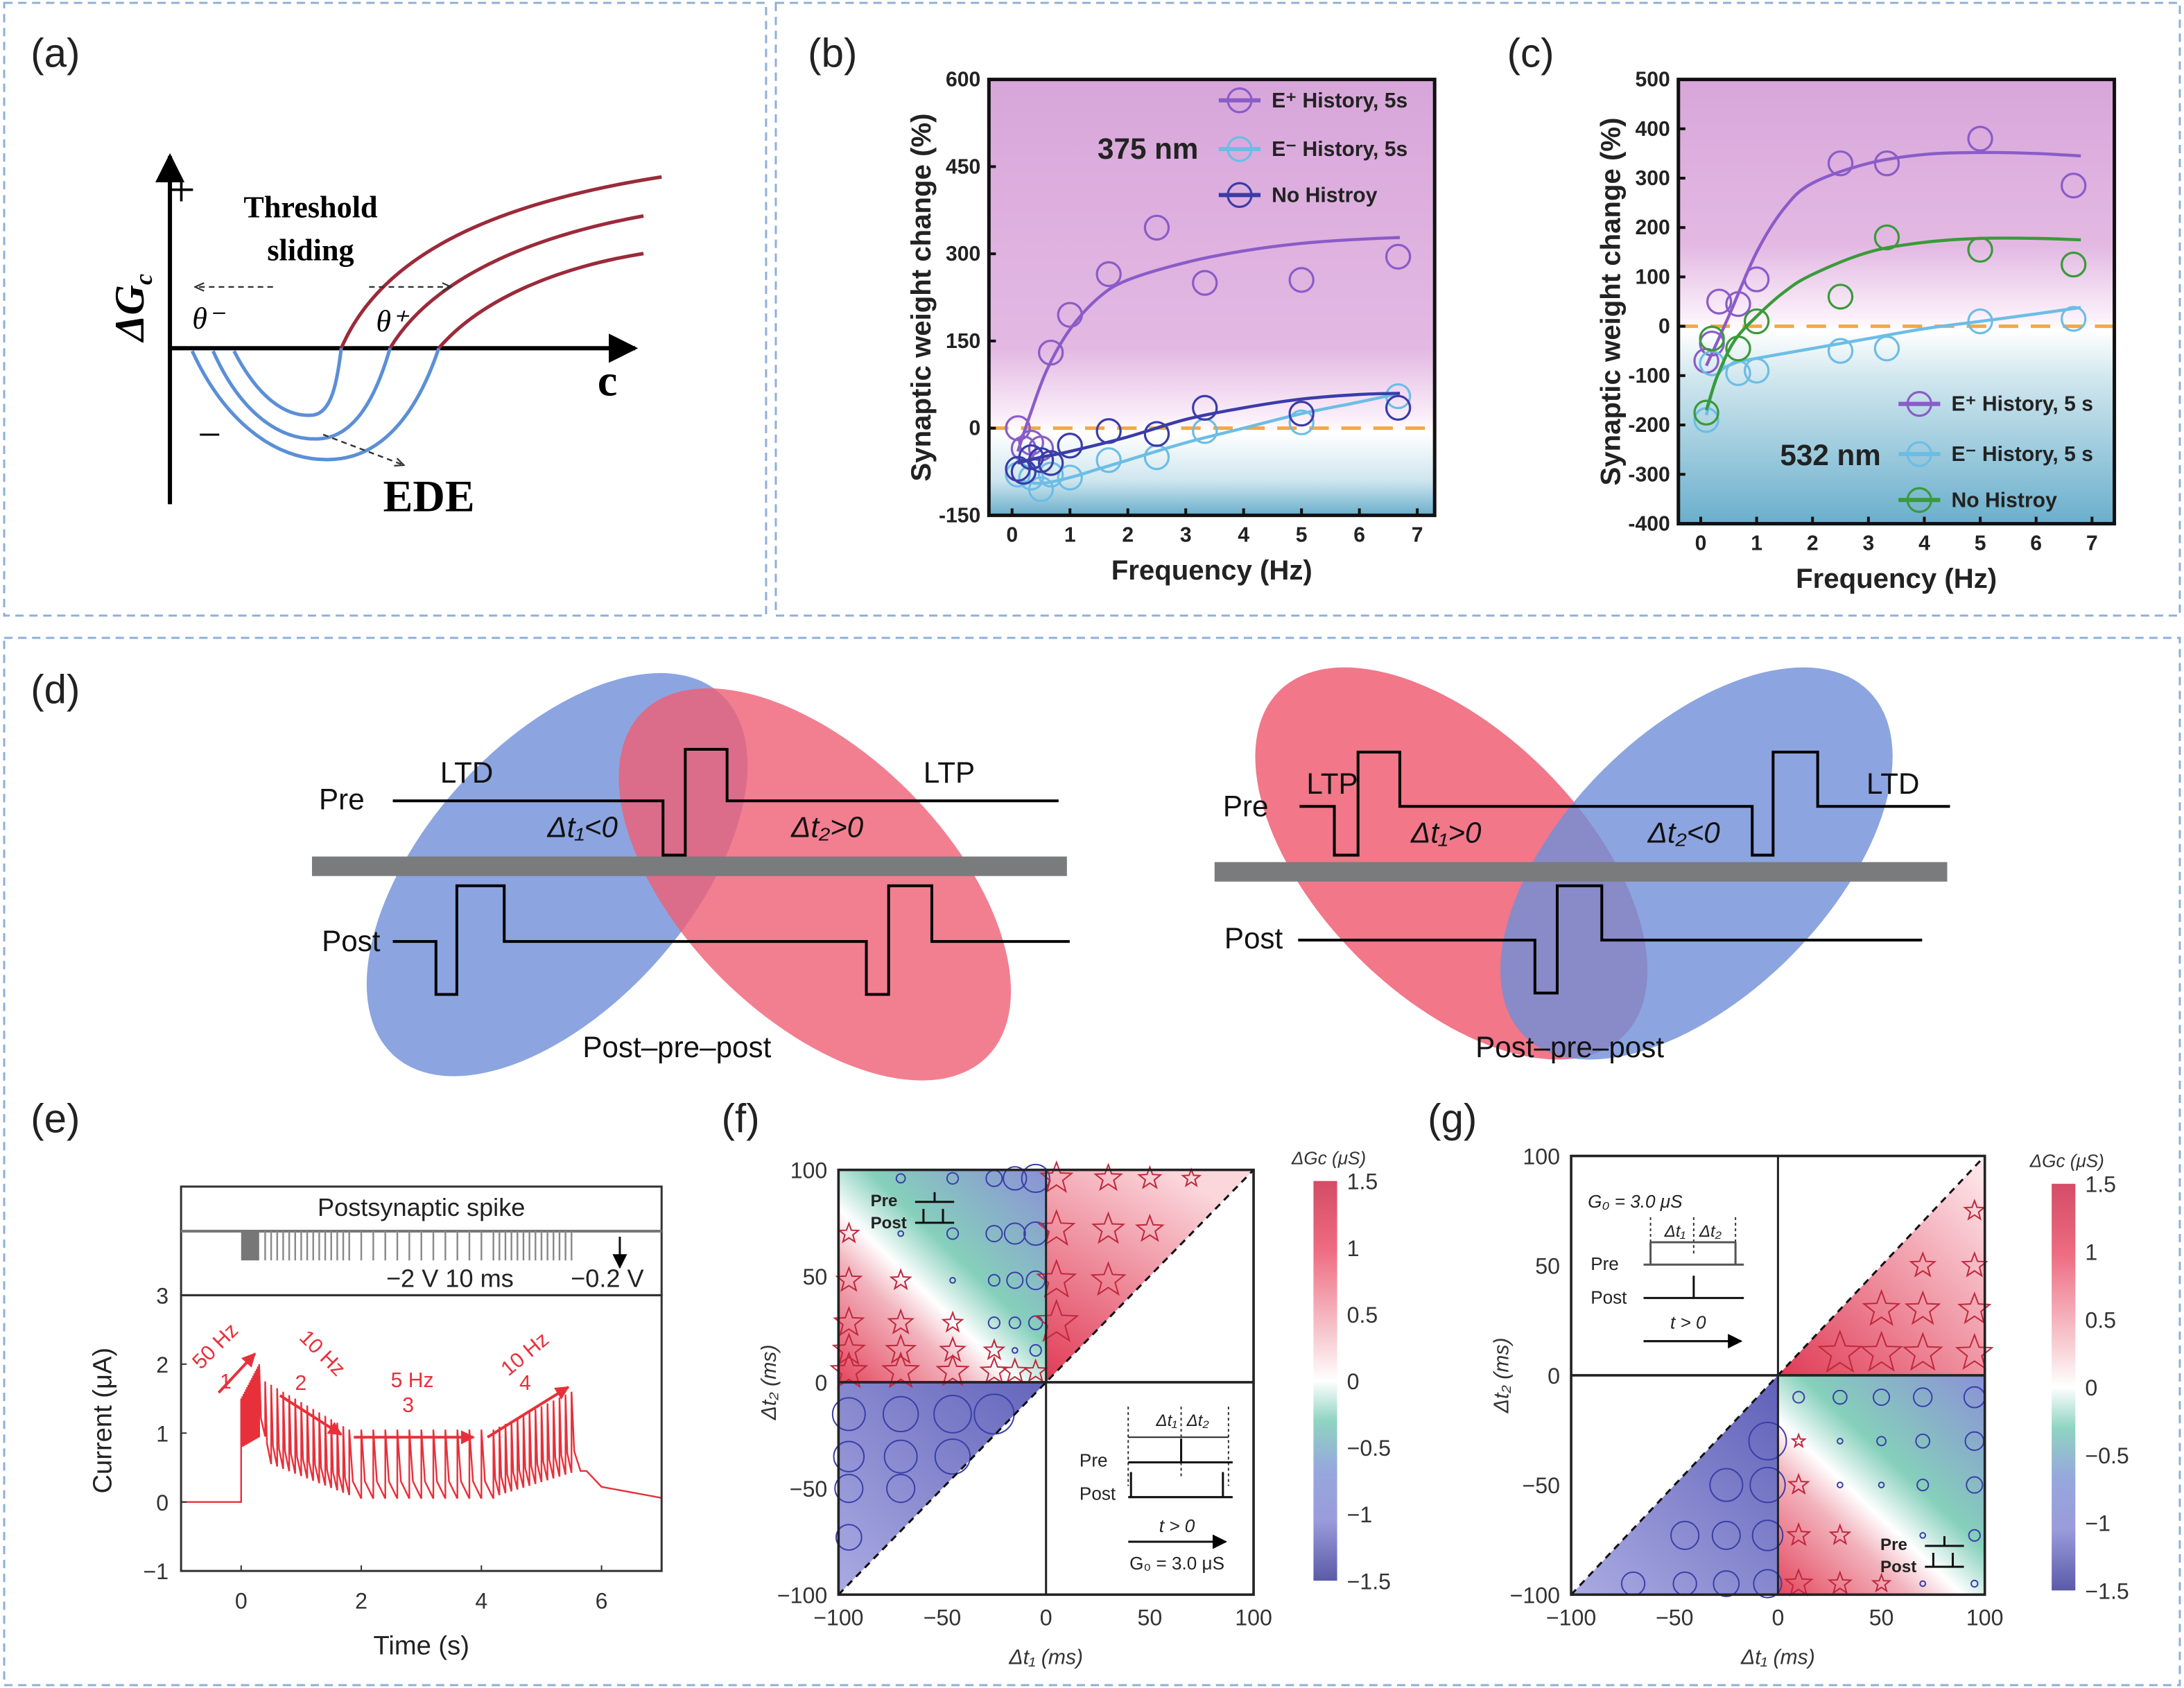  Describe the element at coordinates (1177, 1525) in the screenshot. I see `inset-time-label: t > 0` at that location.